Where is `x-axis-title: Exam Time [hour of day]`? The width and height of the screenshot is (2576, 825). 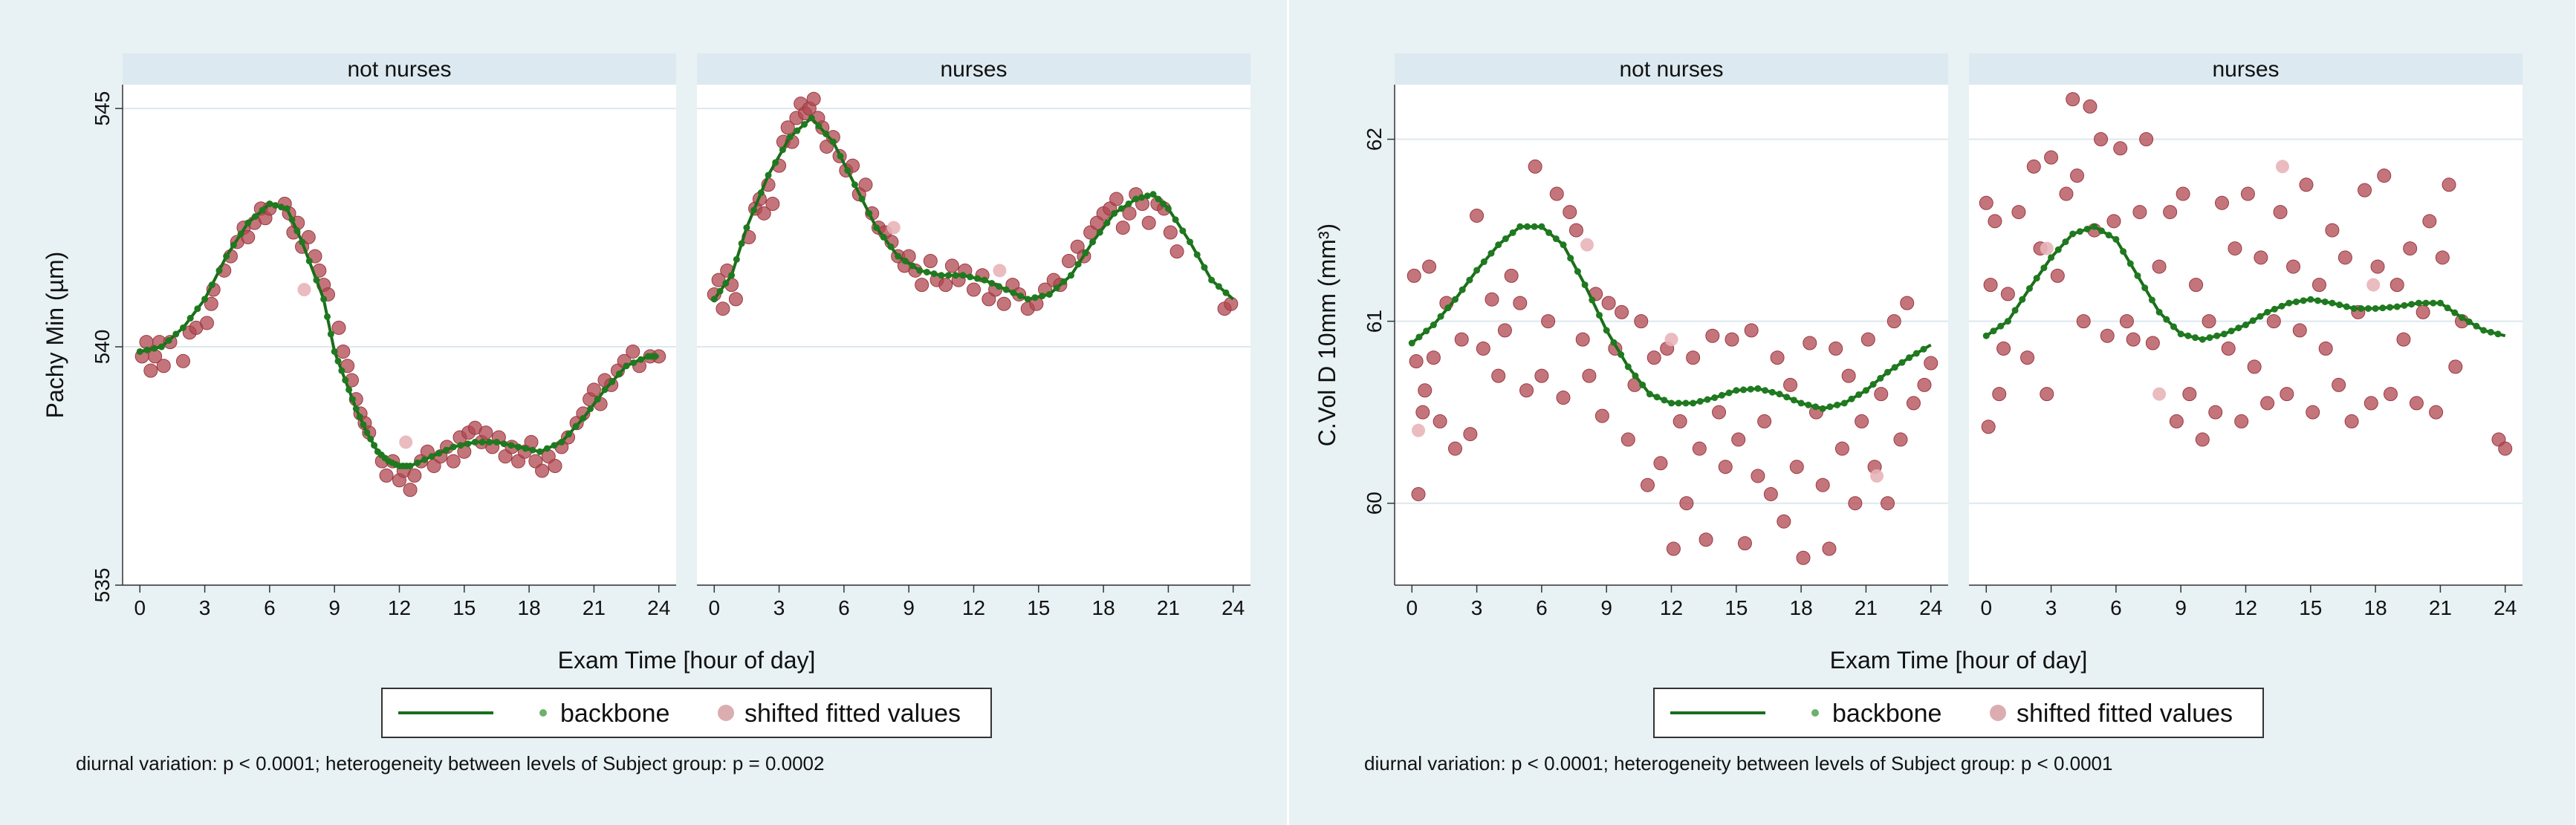 x-axis-title: Exam Time [hour of day] is located at coordinates (1959, 660).